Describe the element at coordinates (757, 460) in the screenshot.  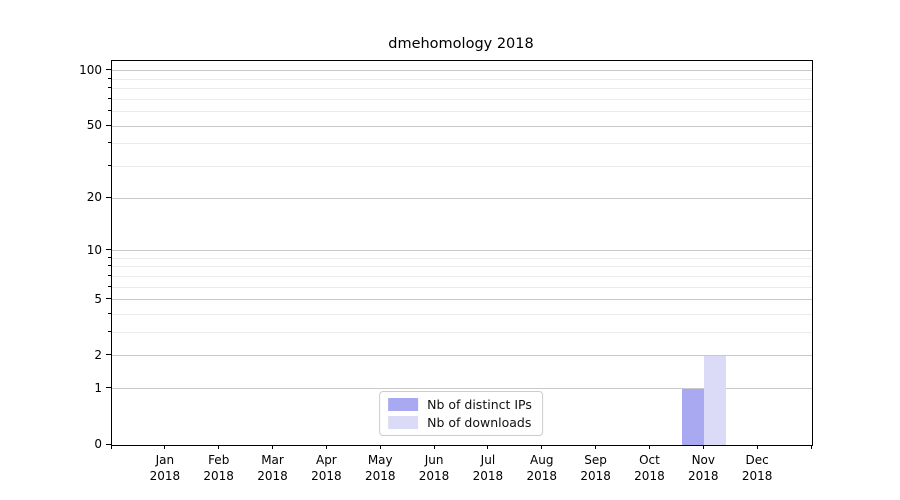
I see `x-tick-label-month: Dec` at that location.